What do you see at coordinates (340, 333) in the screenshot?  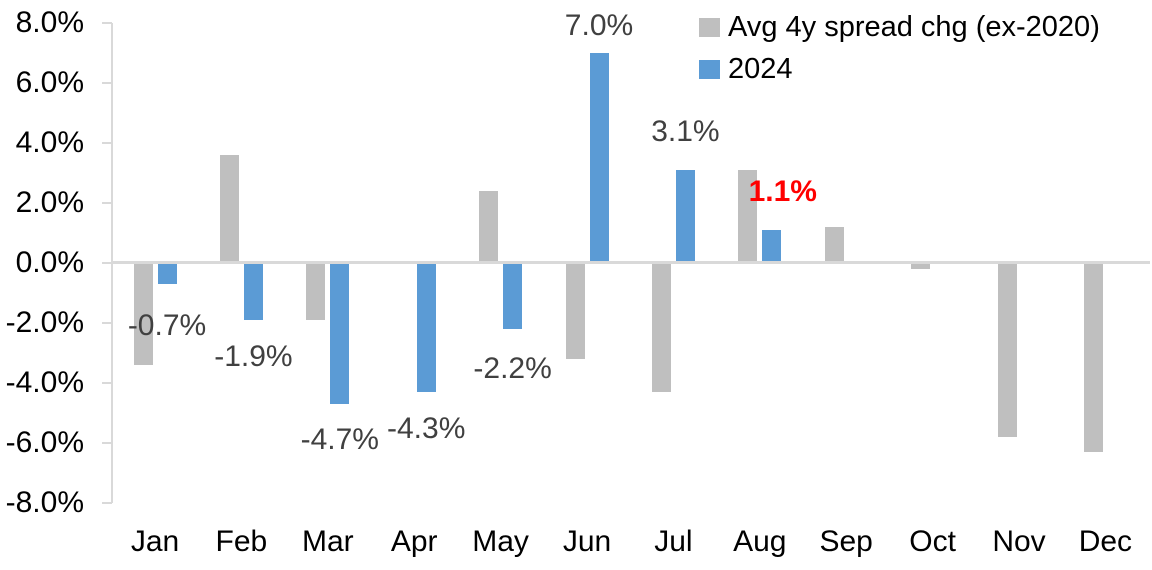 I see `bar-2024-mar` at bounding box center [340, 333].